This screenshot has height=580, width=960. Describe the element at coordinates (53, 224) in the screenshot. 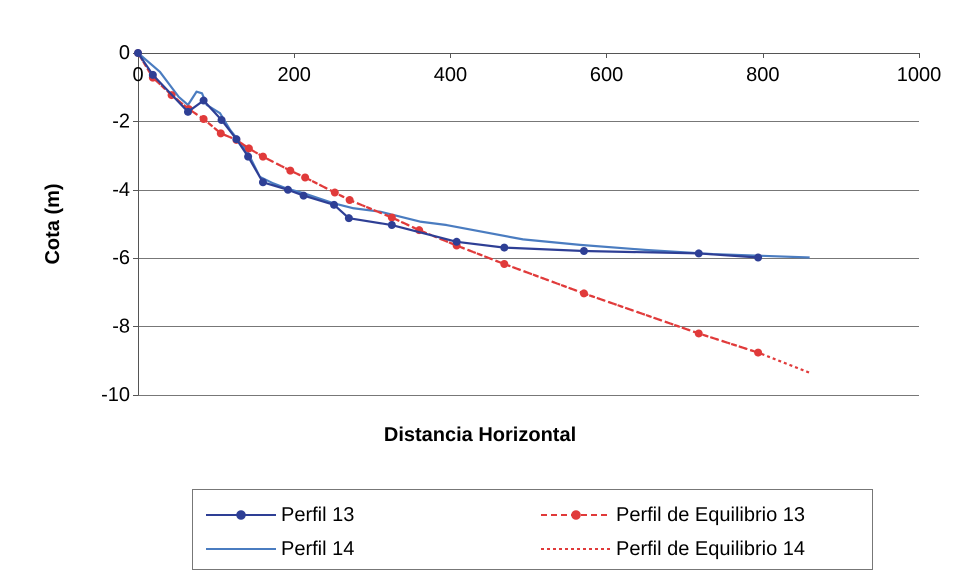

I see `y-axis-title: Cota (m)` at that location.